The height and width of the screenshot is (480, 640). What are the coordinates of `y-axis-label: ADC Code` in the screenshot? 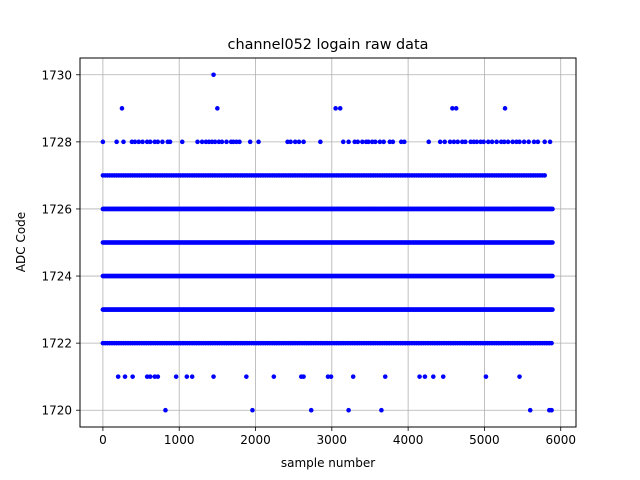 It's located at (21, 242).